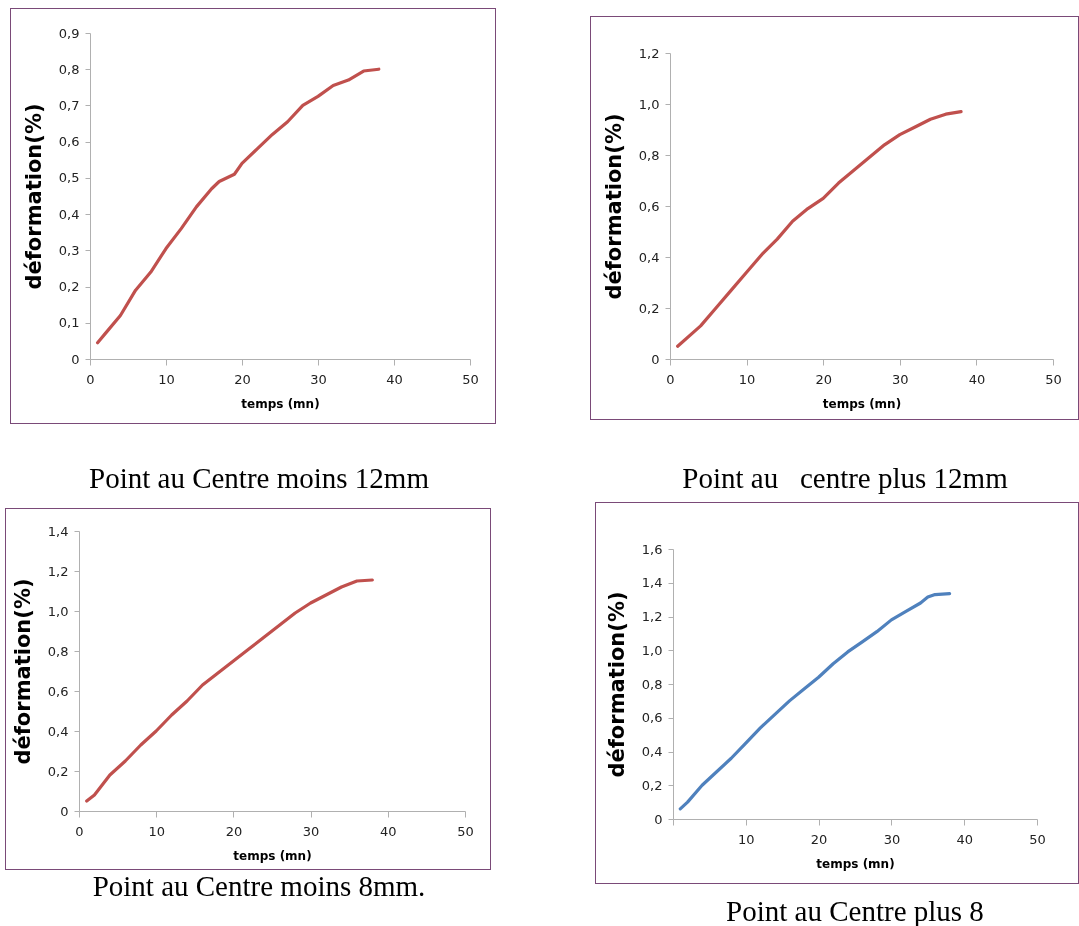 The height and width of the screenshot is (926, 1079). I want to click on text: Point au centre plus 12mm, so click(845, 478).